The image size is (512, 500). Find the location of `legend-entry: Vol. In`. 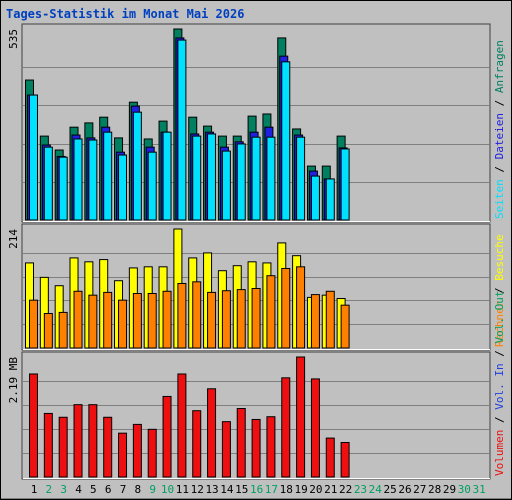

legend-entry: Vol. In is located at coordinates (499, 386).